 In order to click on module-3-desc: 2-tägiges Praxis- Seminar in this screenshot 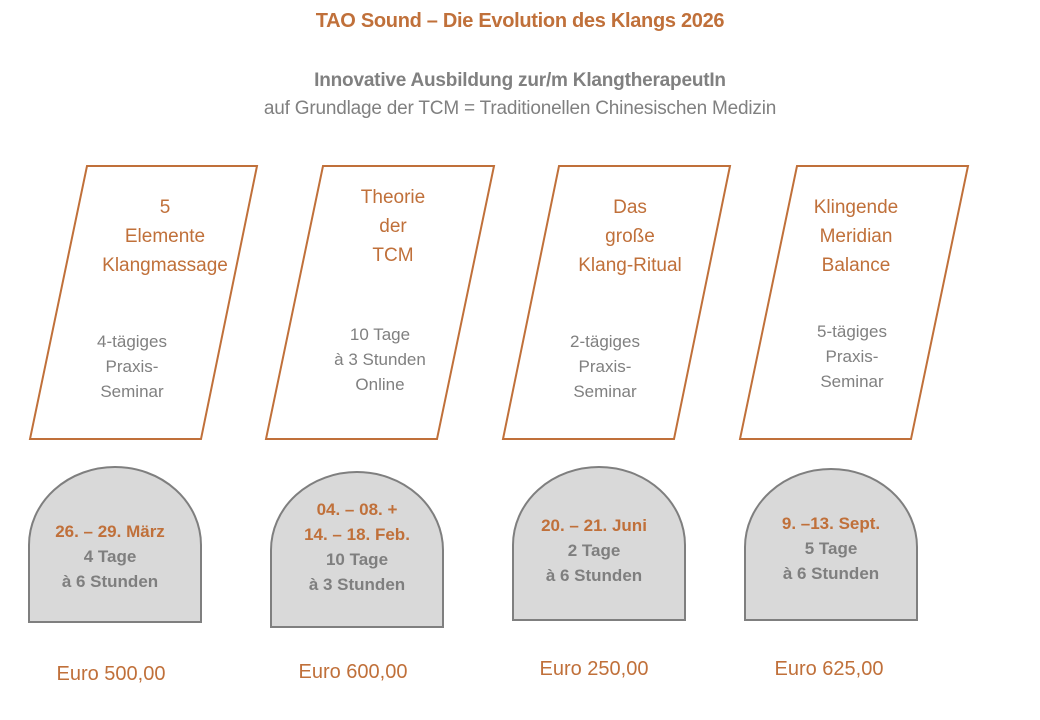, I will do `click(605, 366)`.